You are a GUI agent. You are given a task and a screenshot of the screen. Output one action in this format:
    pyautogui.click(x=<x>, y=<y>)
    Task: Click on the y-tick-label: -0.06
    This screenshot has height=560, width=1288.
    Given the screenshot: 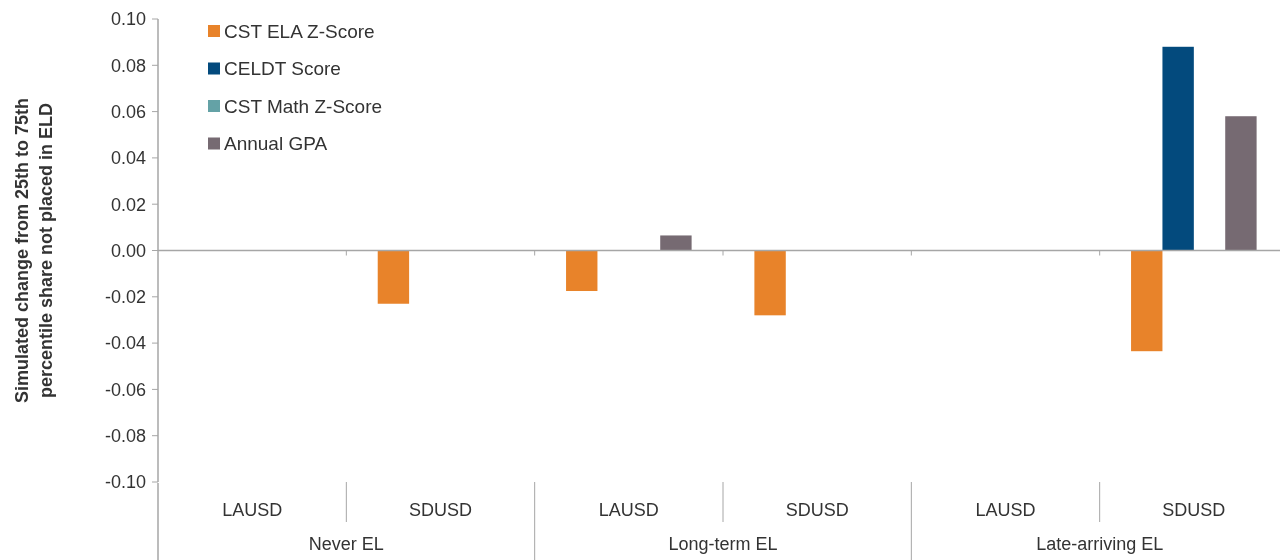 What is the action you would take?
    pyautogui.click(x=125, y=389)
    